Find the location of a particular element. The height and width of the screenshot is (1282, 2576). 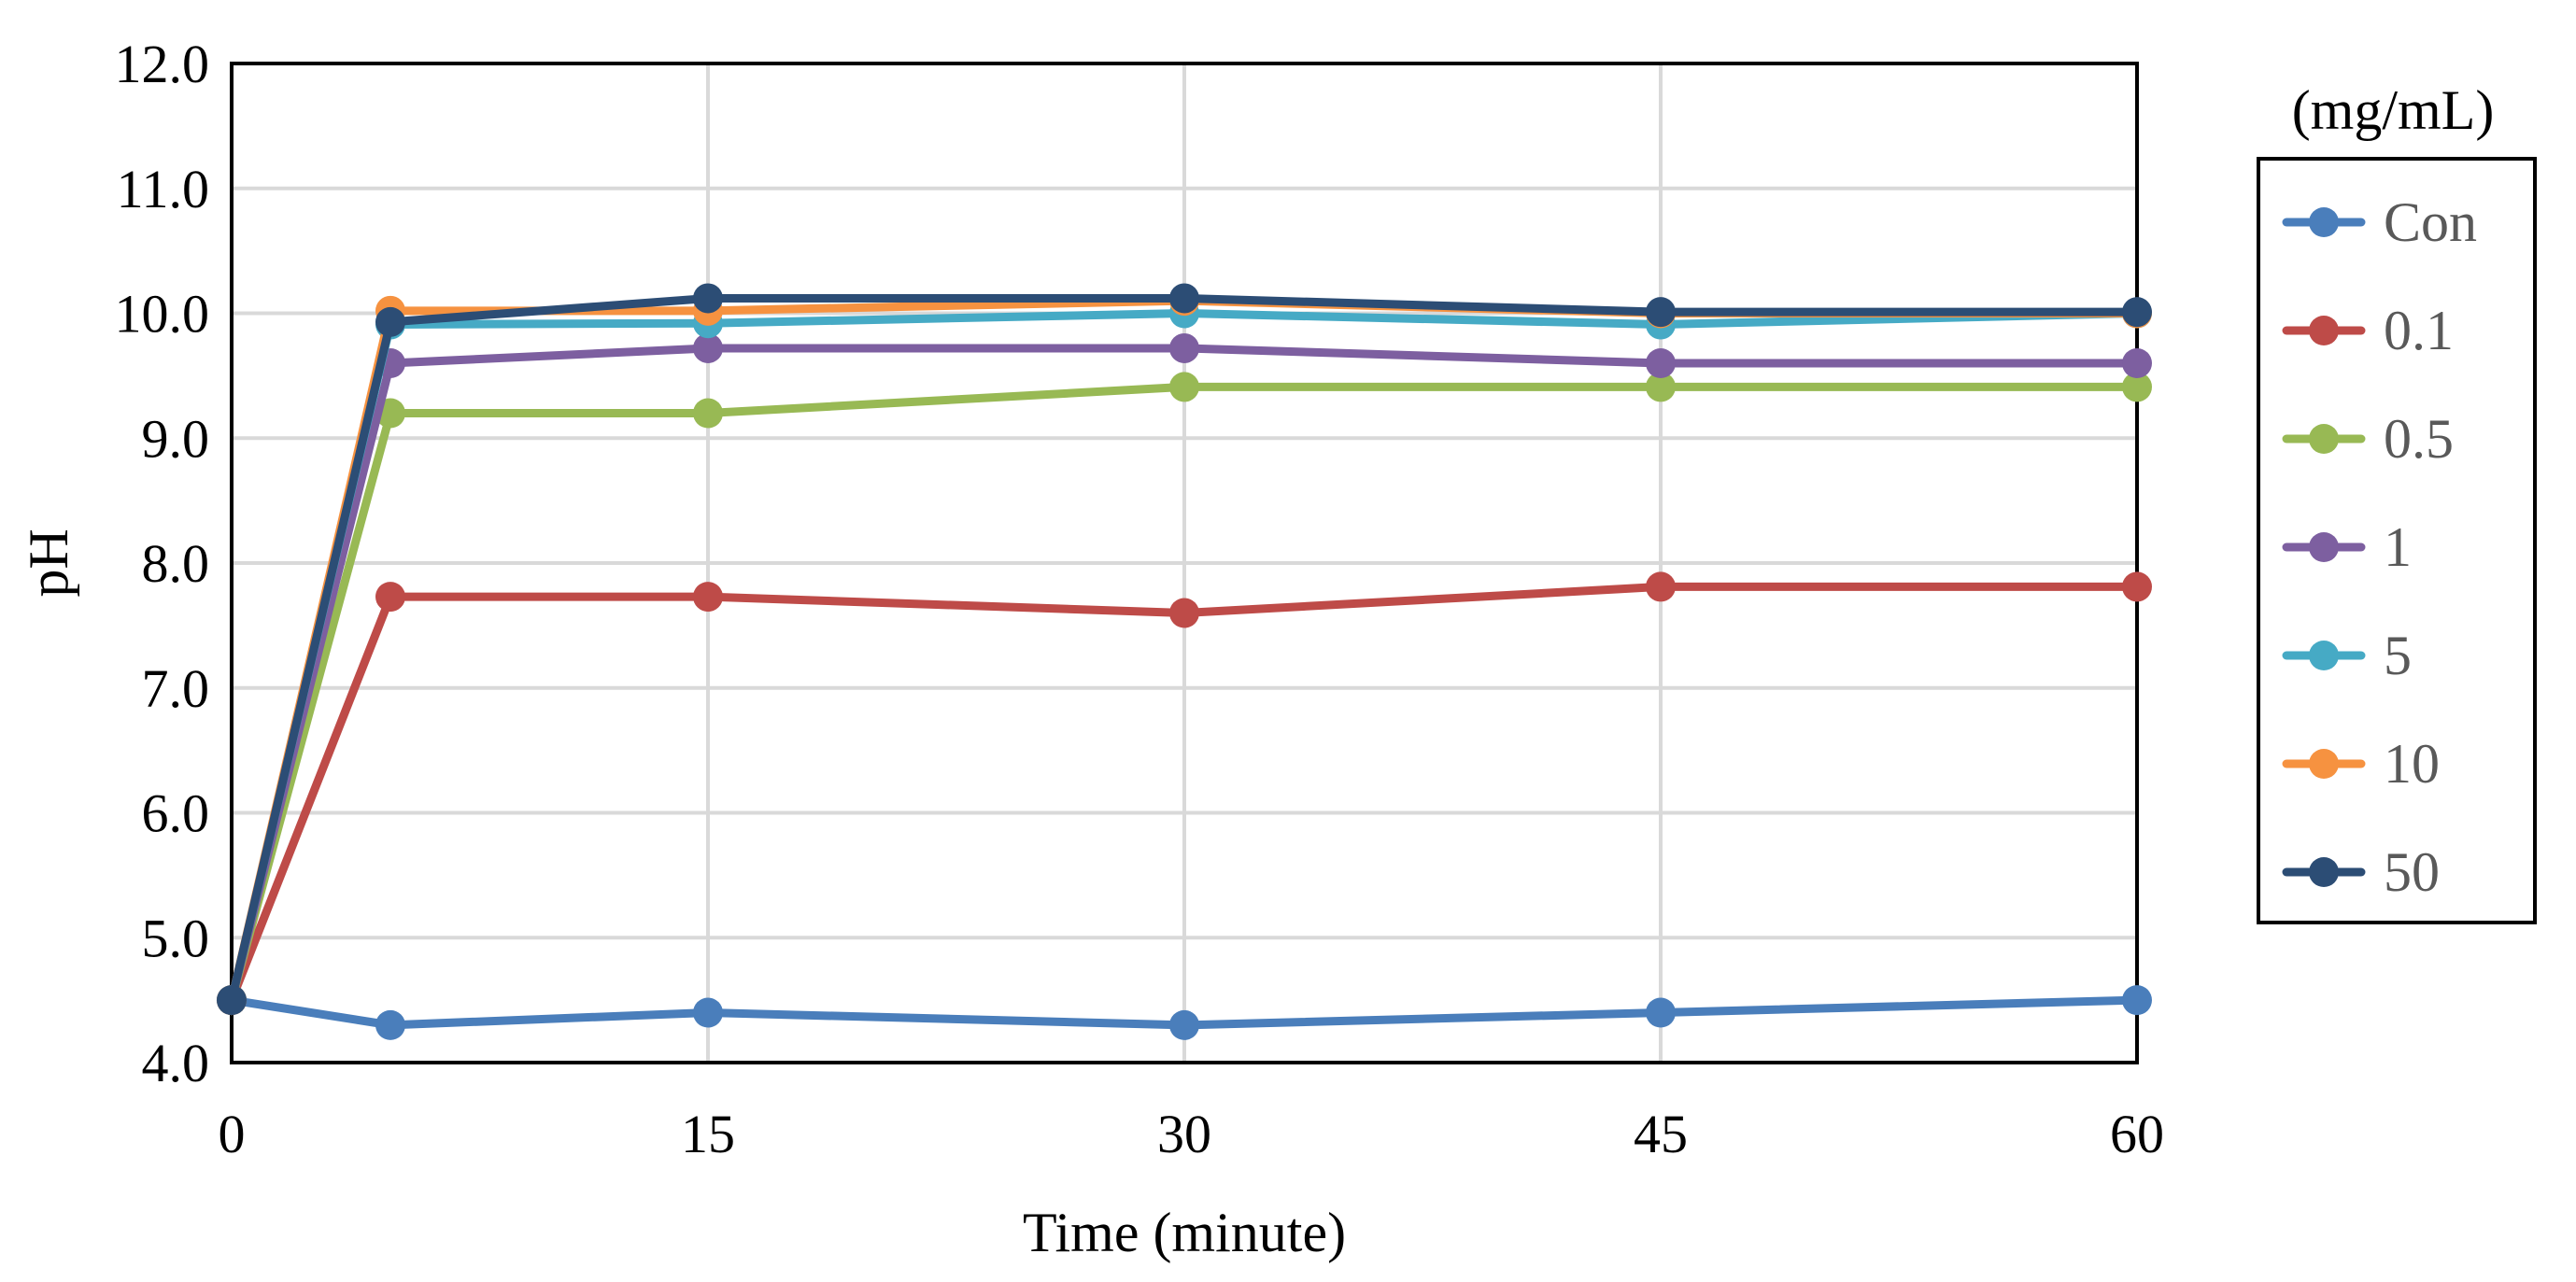

y-tick-label: 5.0 is located at coordinates (176, 938).